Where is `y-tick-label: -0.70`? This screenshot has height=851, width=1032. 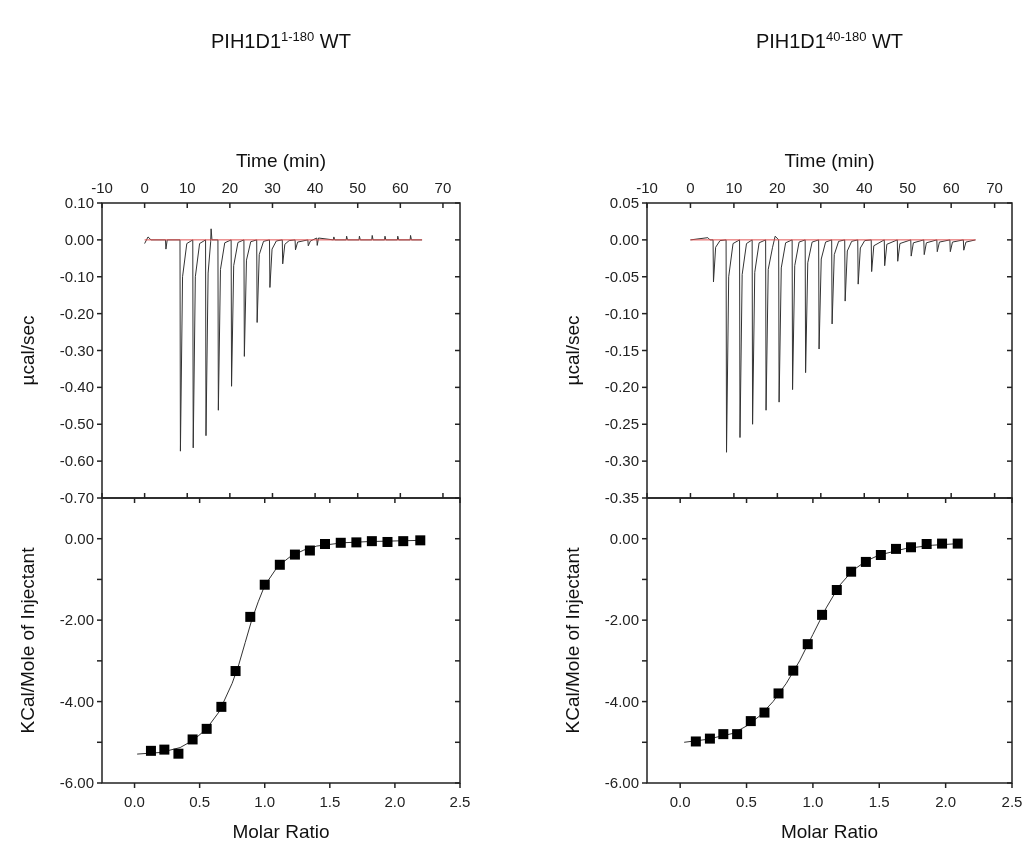
y-tick-label: -0.70 is located at coordinates (76, 497).